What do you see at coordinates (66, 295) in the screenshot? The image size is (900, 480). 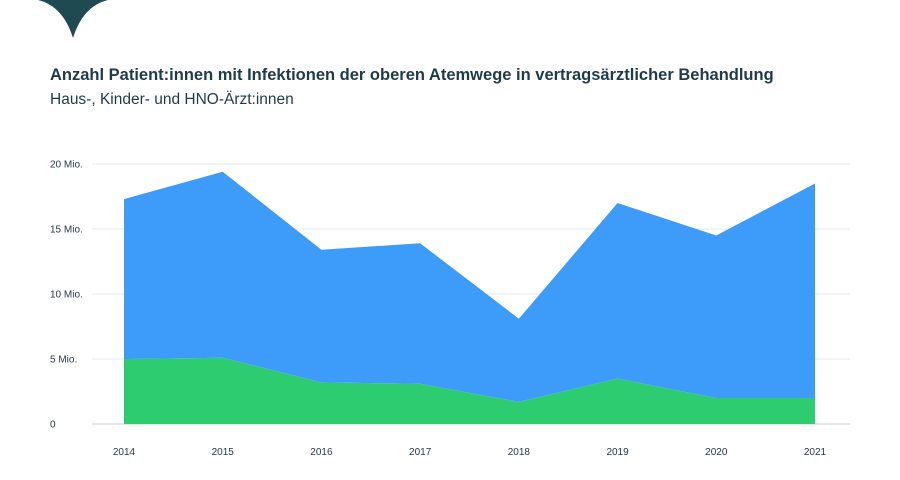 I see `y-tick-label: 10 Mio.` at bounding box center [66, 295].